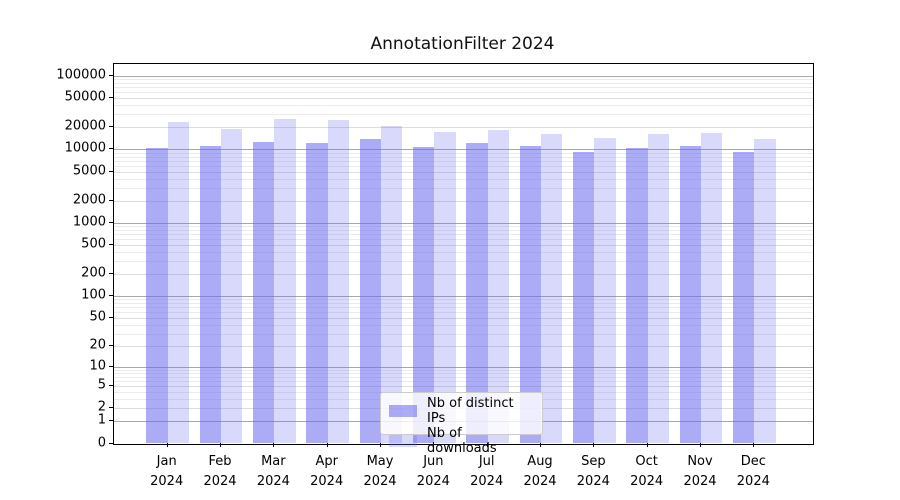 This screenshot has height=500, width=900. I want to click on x-axis-tick-label: Sep 2024, so click(593, 471).